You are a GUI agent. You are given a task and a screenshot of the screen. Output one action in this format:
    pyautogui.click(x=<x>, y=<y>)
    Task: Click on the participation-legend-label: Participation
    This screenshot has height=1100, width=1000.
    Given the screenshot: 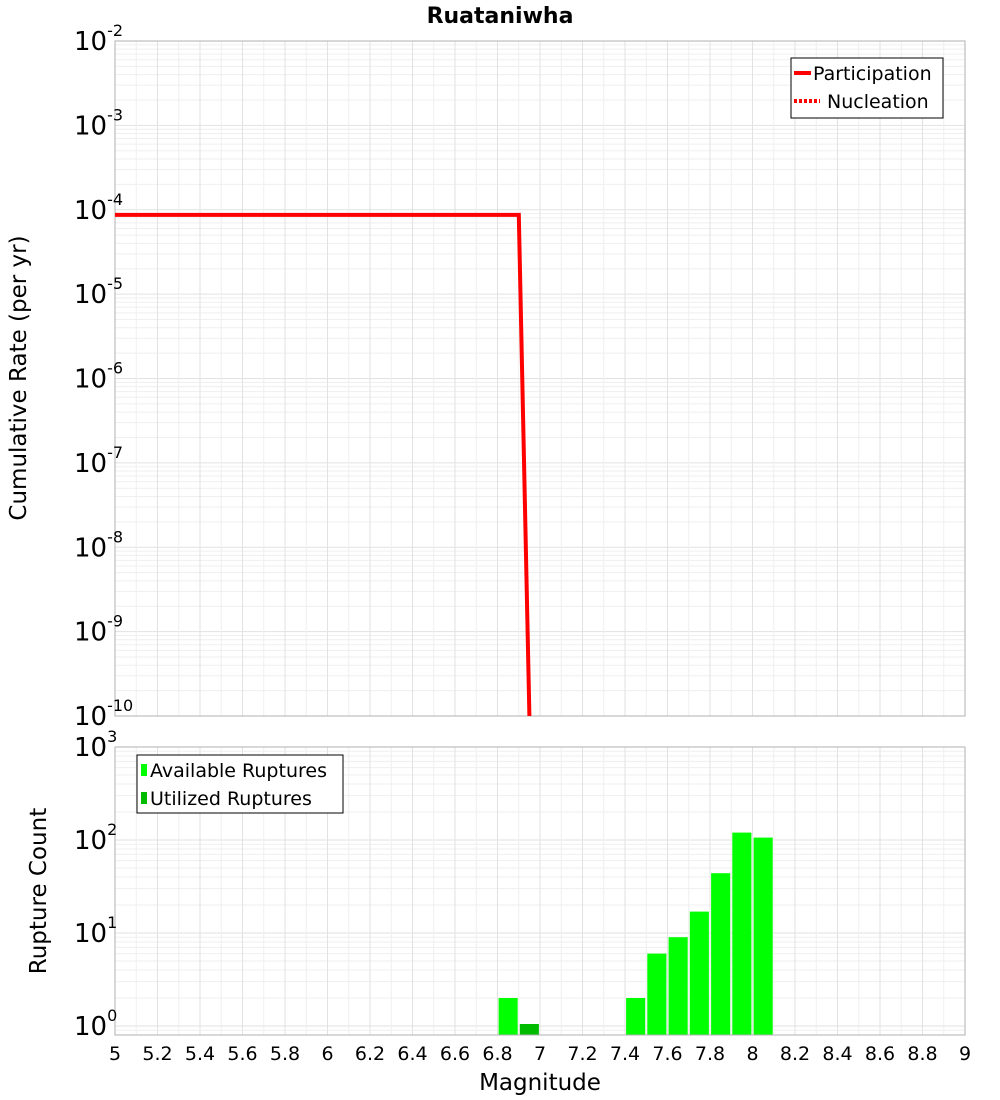 What is the action you would take?
    pyautogui.click(x=872, y=74)
    